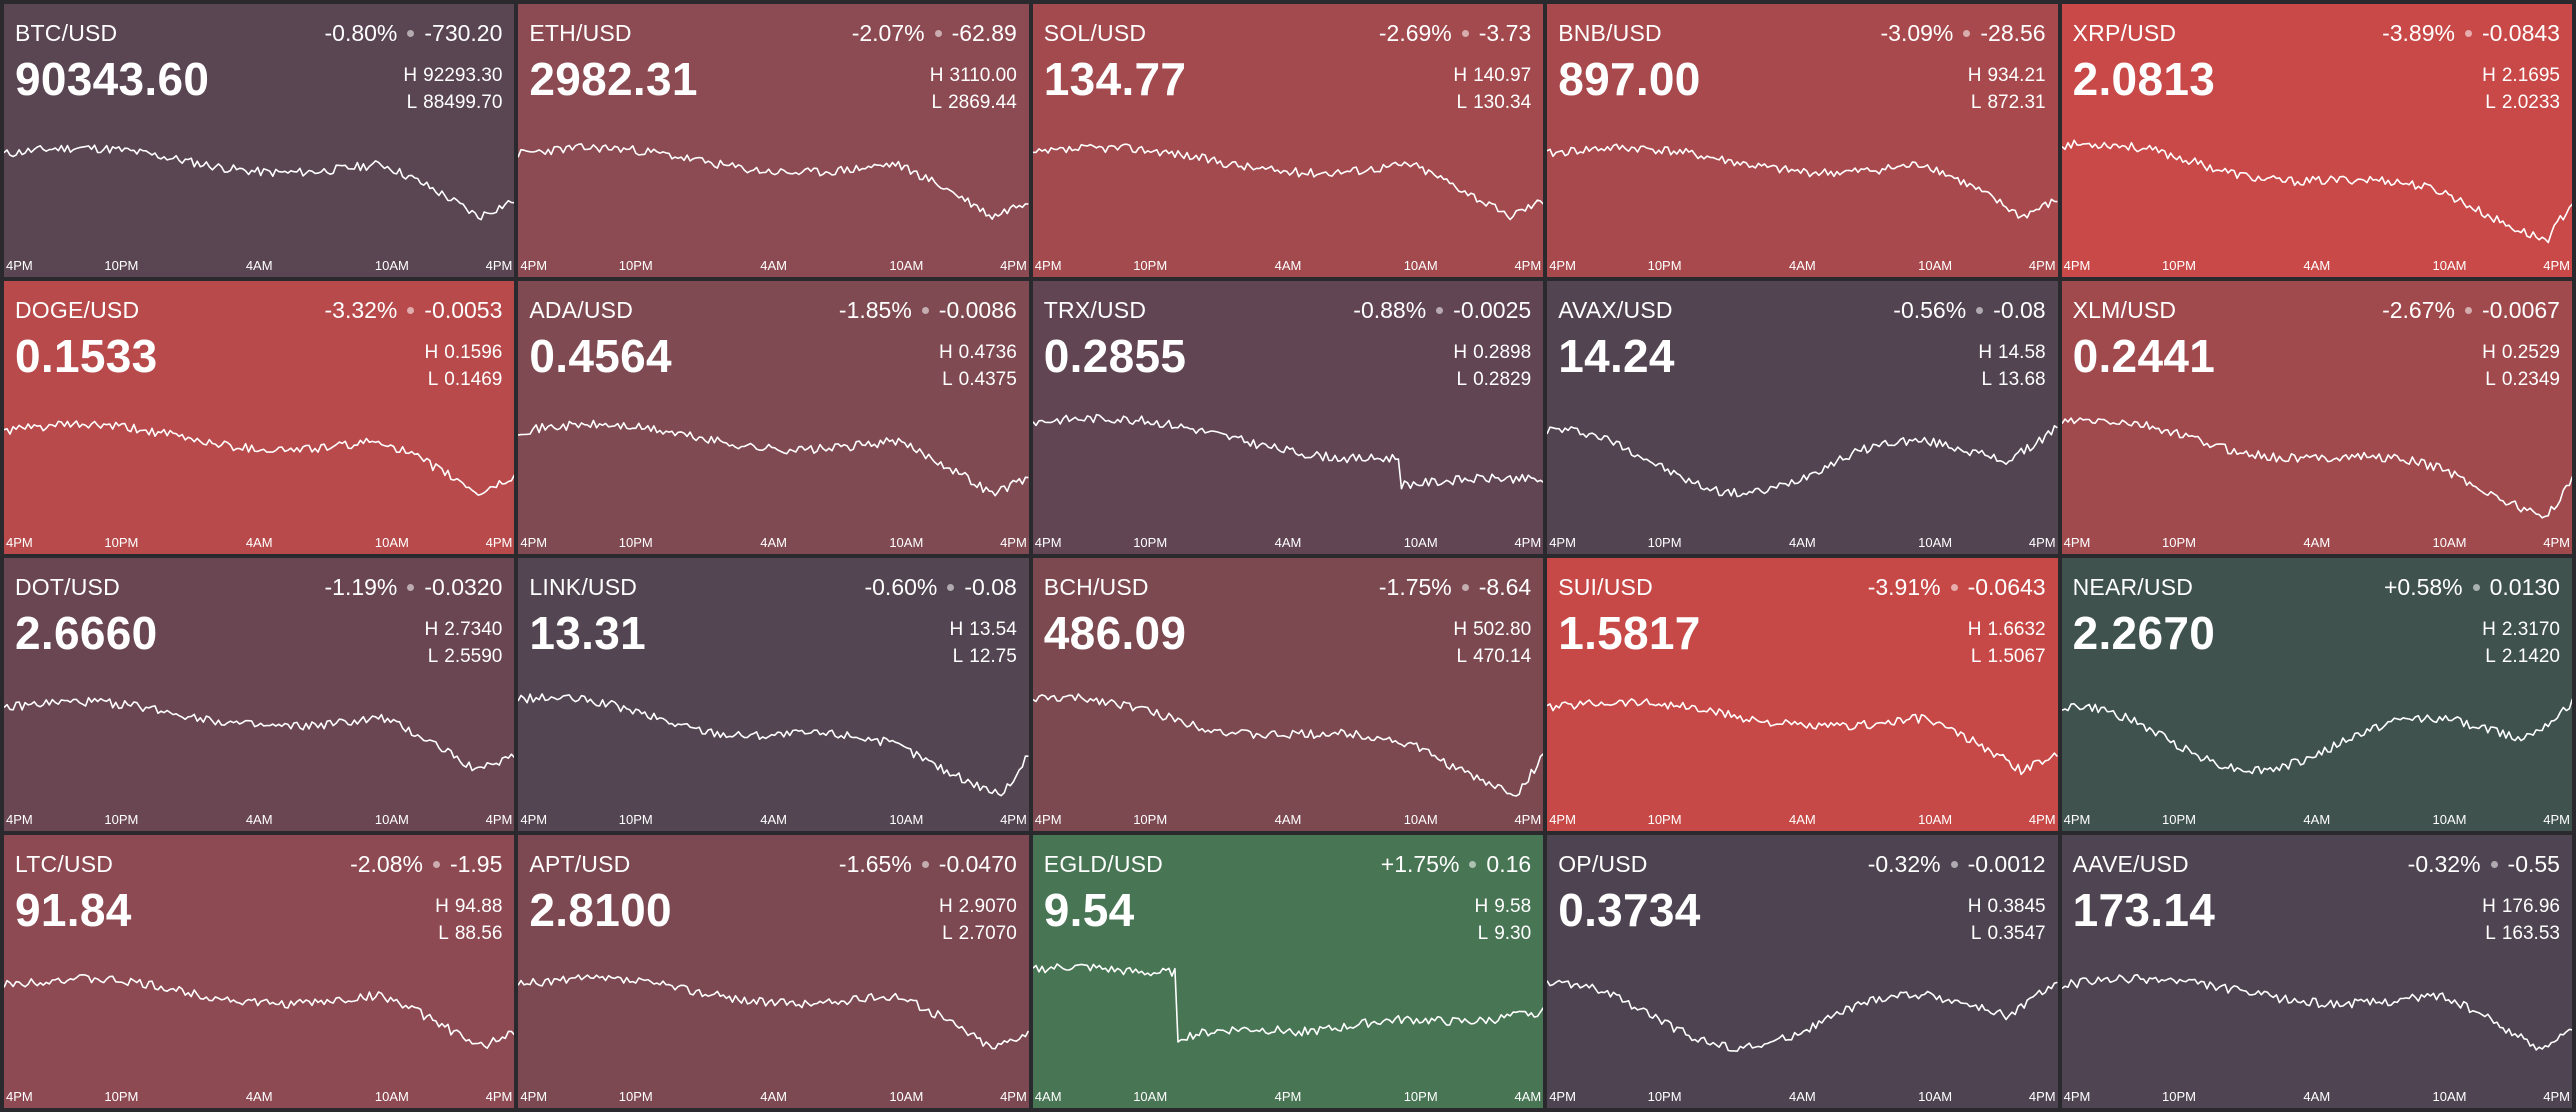 The height and width of the screenshot is (1112, 2576). What do you see at coordinates (464, 643) in the screenshot?
I see `high-low: H 2.7340 L 2.5590` at bounding box center [464, 643].